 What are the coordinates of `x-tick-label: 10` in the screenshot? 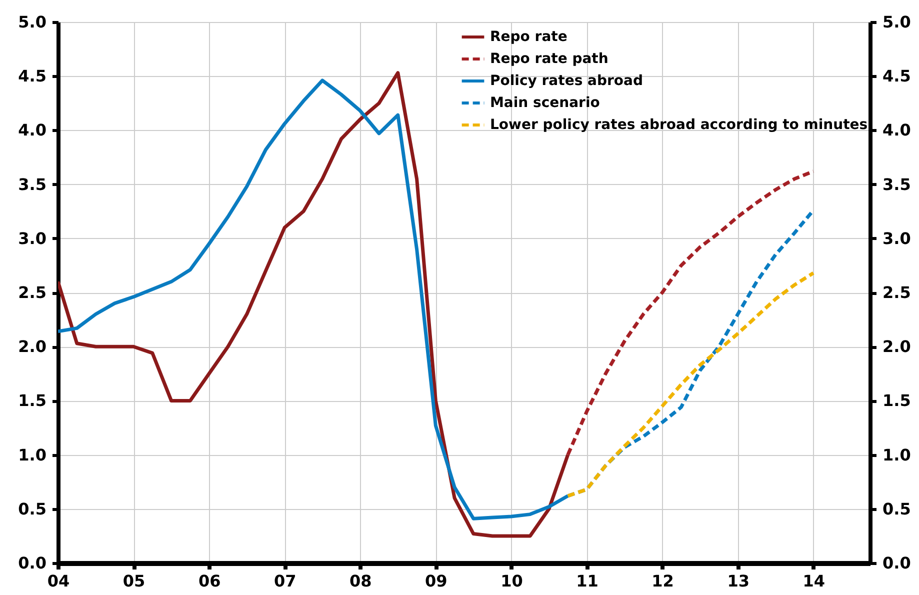 It's located at (511, 581).